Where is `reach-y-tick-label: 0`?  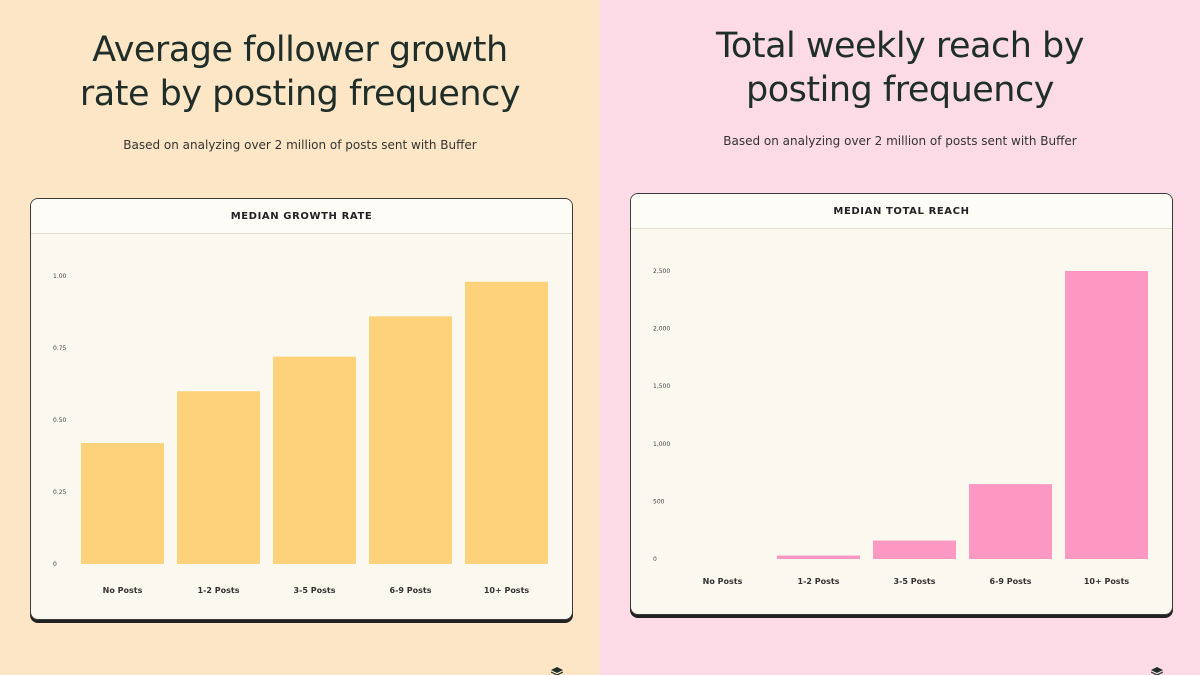
reach-y-tick-label: 0 is located at coordinates (655, 559).